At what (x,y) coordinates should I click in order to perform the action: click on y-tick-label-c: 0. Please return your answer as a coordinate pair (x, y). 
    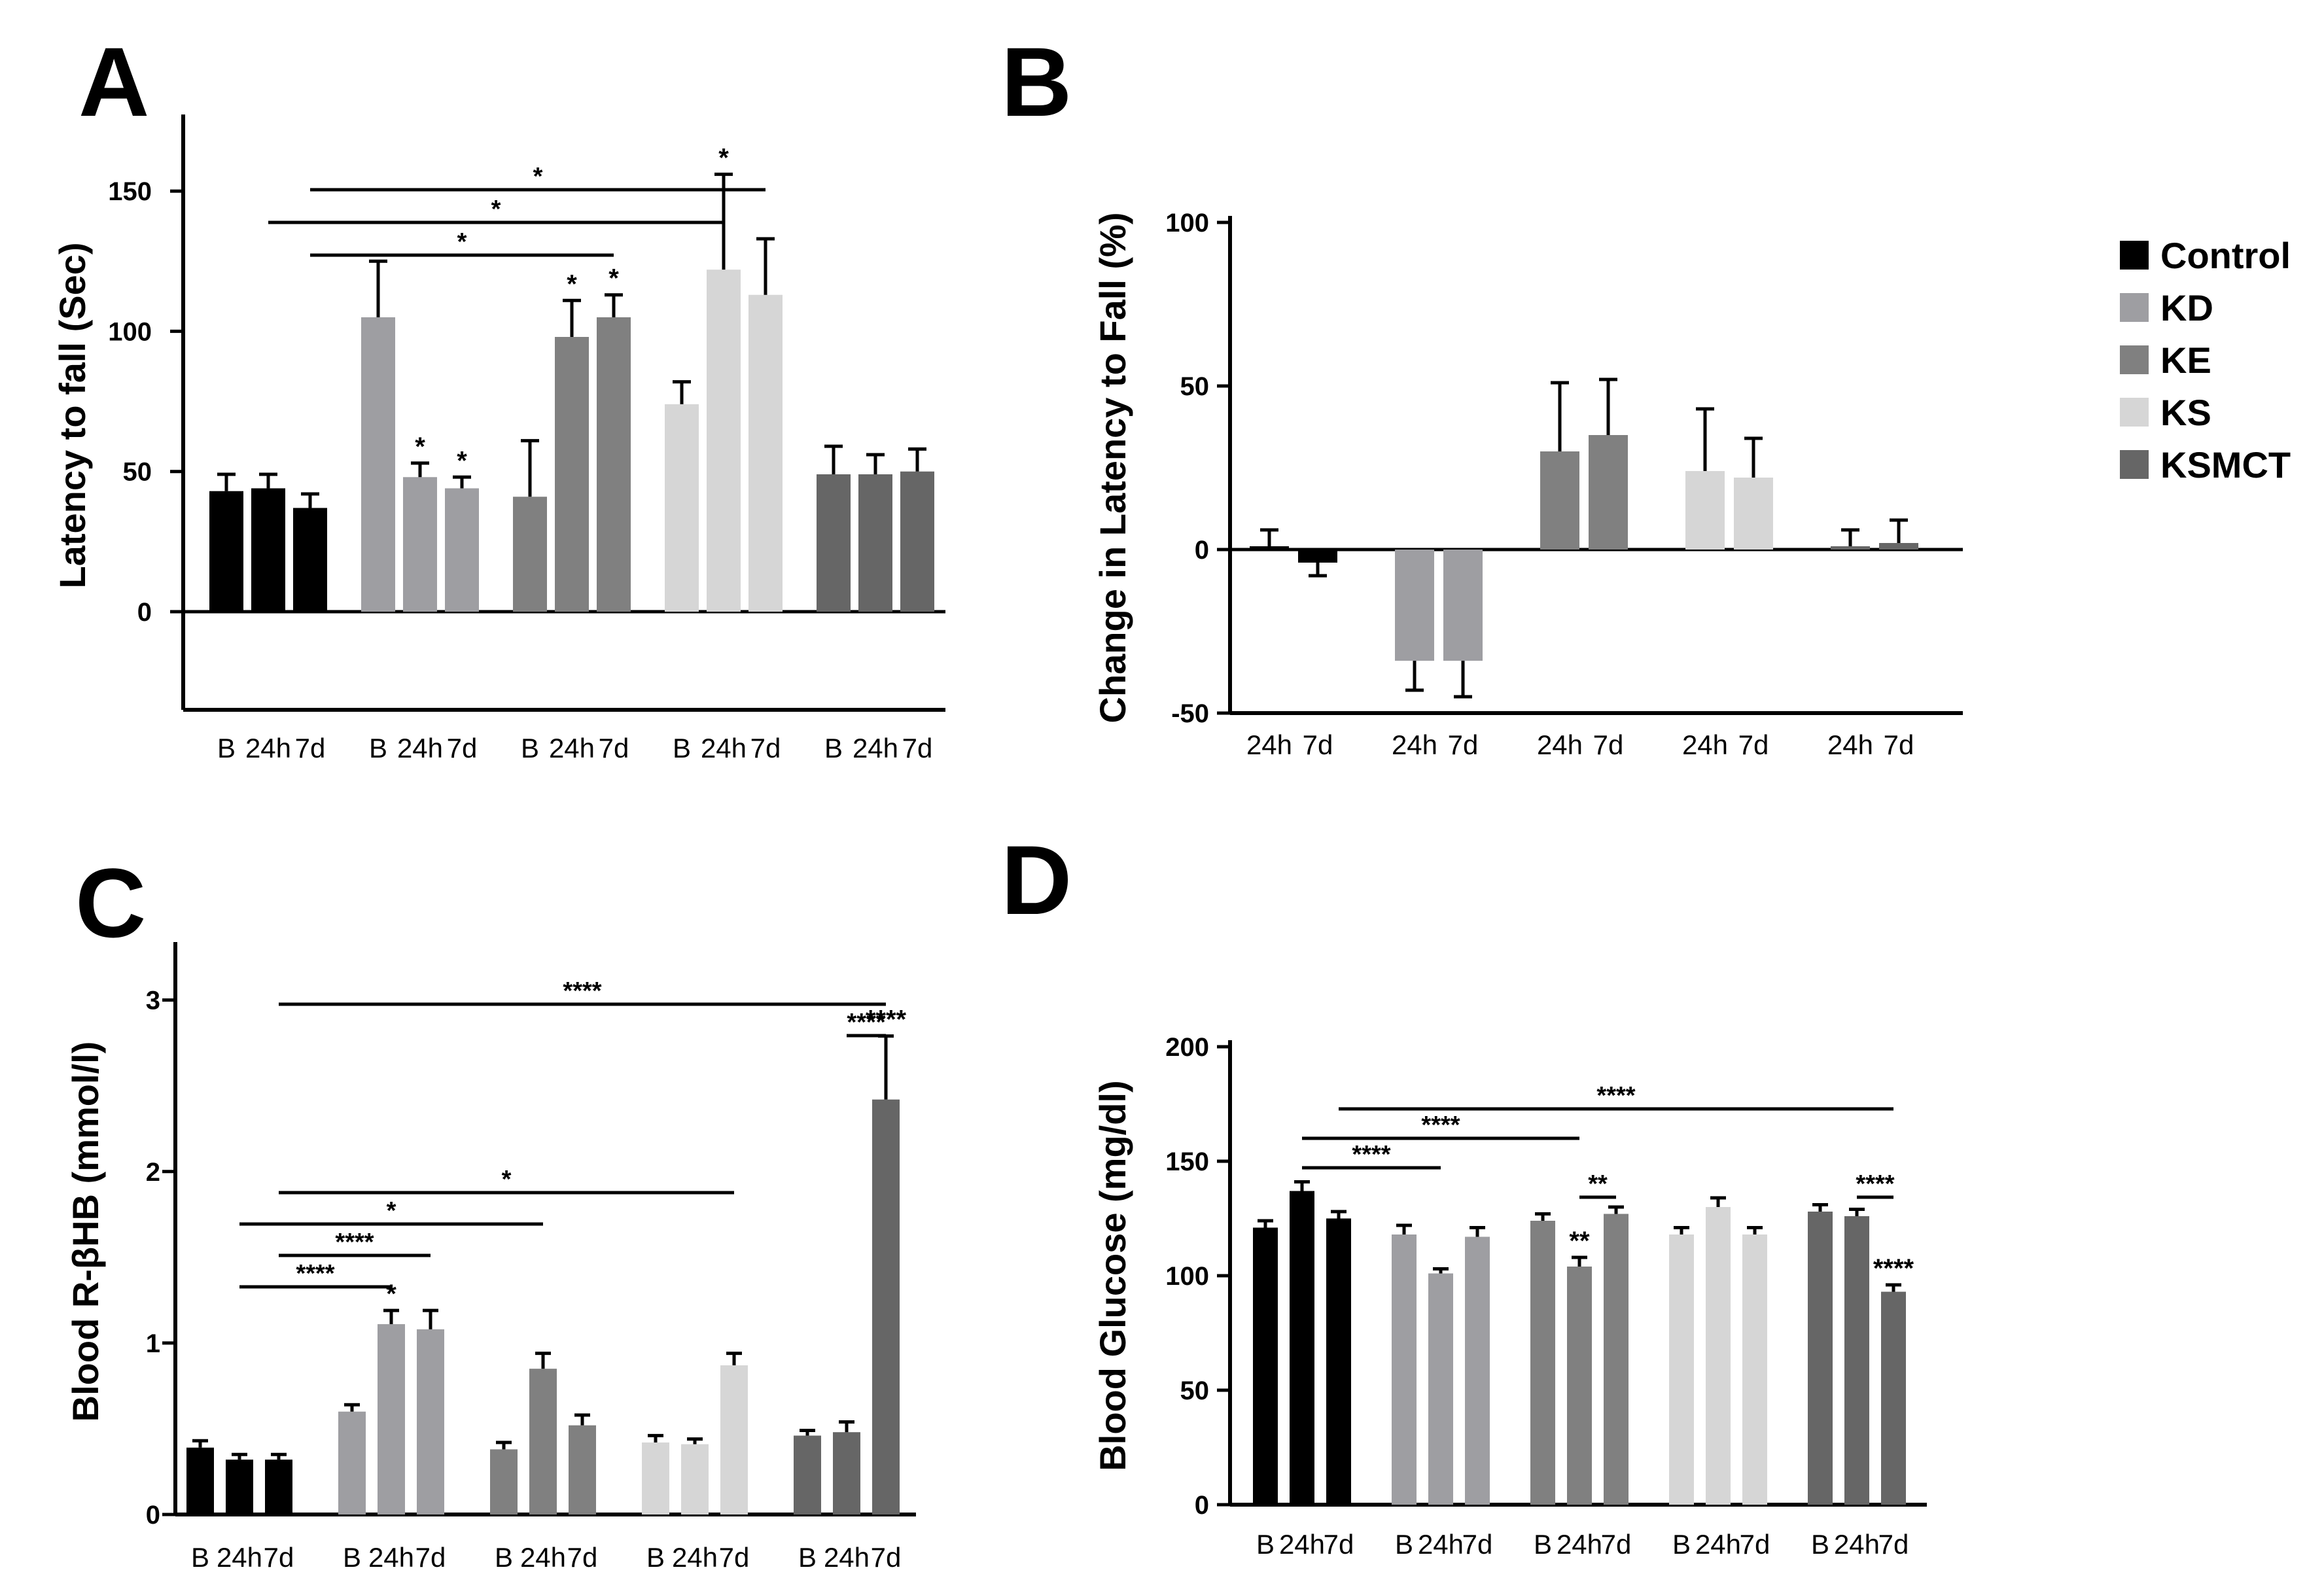
    Looking at the image, I should click on (153, 1516).